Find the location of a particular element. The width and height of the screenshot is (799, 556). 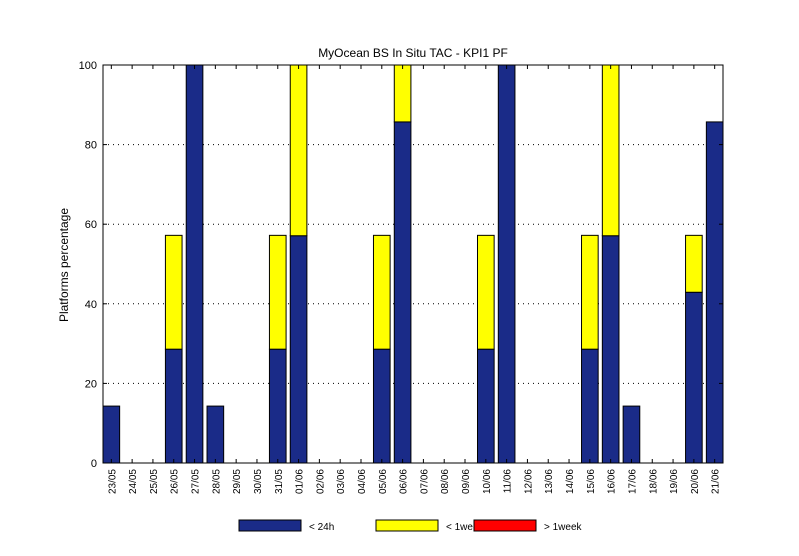

x-tick-label: 21/06 is located at coordinates (716, 481).